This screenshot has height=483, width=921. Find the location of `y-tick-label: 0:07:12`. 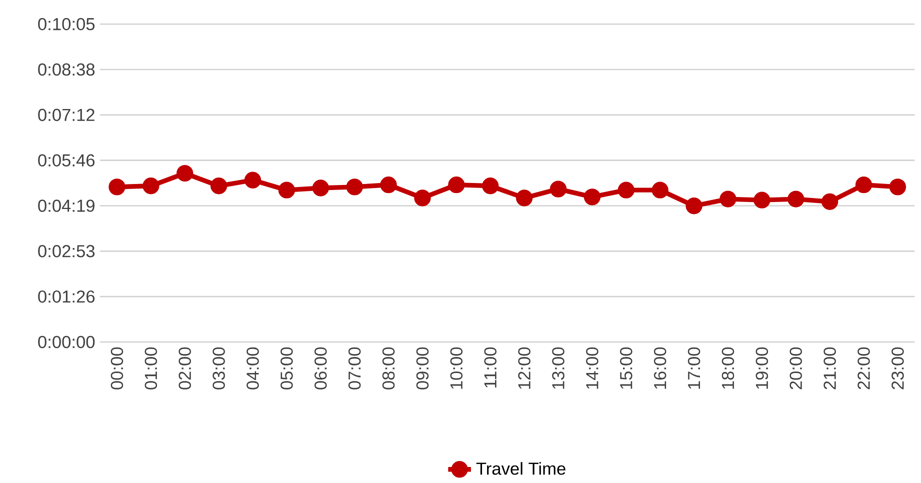

y-tick-label: 0:07:12 is located at coordinates (66, 115).